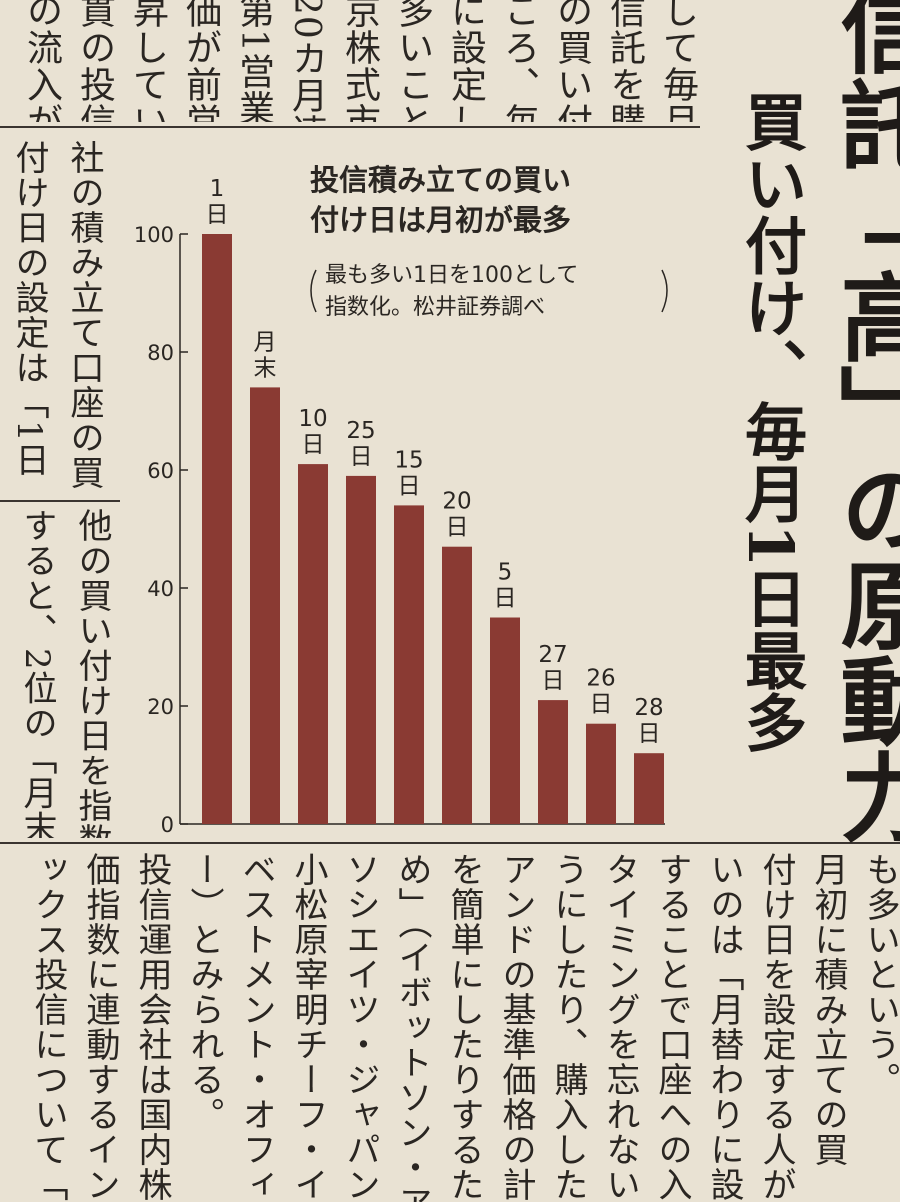  What do you see at coordinates (435, 307) in the screenshot?
I see `chart-note-line: 指数化。松井証券調べ` at bounding box center [435, 307].